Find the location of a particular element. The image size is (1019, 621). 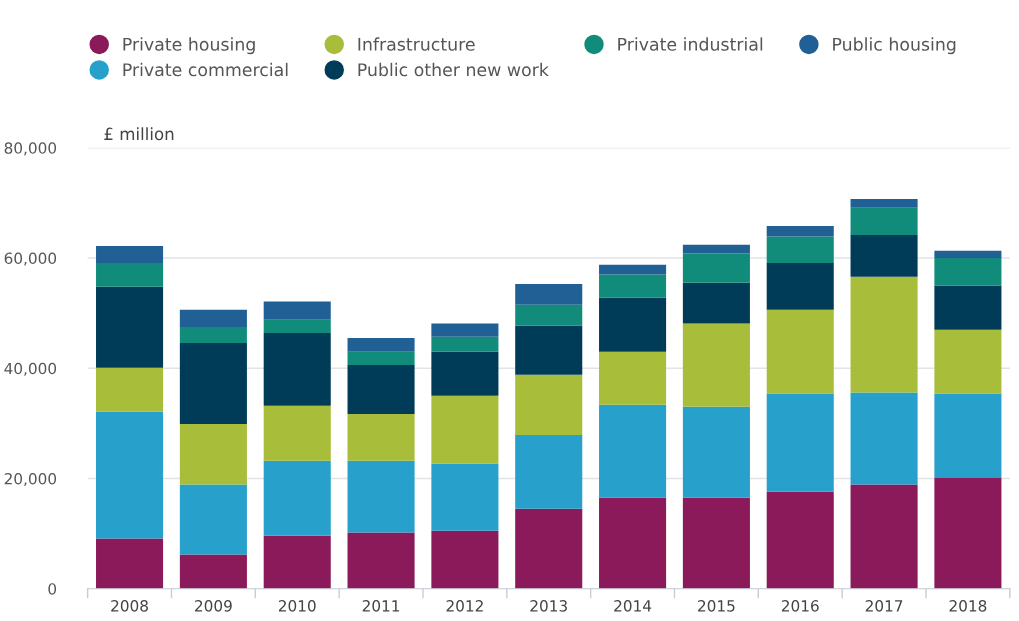

legend-label: Private industrial is located at coordinates (690, 44).